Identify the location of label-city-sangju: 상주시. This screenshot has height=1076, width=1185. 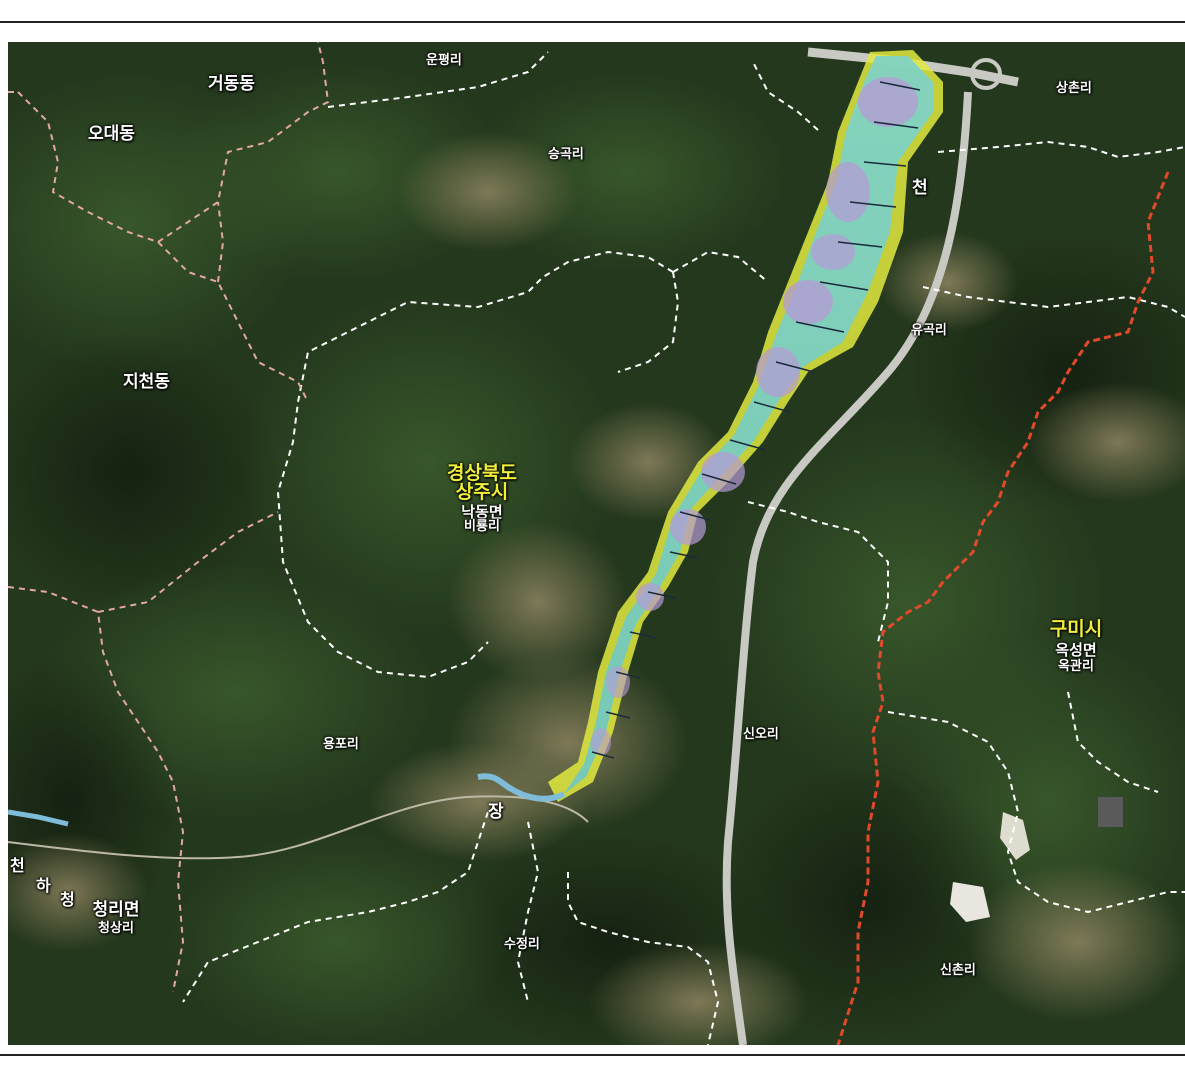
(482, 492).